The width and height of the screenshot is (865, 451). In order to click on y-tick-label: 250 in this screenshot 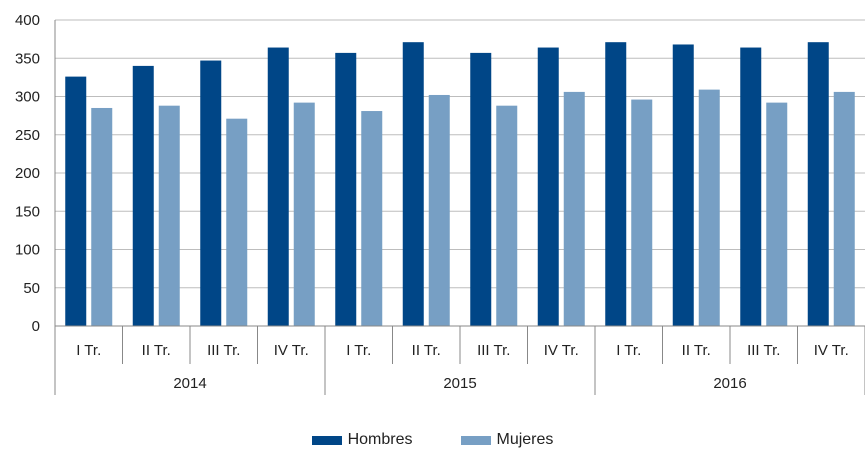, I will do `click(27, 135)`.